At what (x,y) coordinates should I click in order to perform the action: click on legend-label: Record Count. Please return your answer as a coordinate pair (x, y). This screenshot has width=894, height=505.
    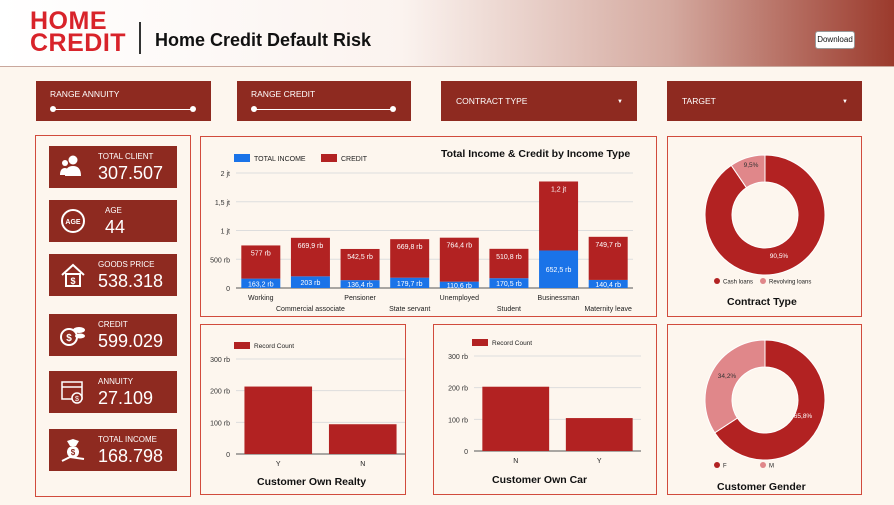
    Looking at the image, I should click on (274, 346).